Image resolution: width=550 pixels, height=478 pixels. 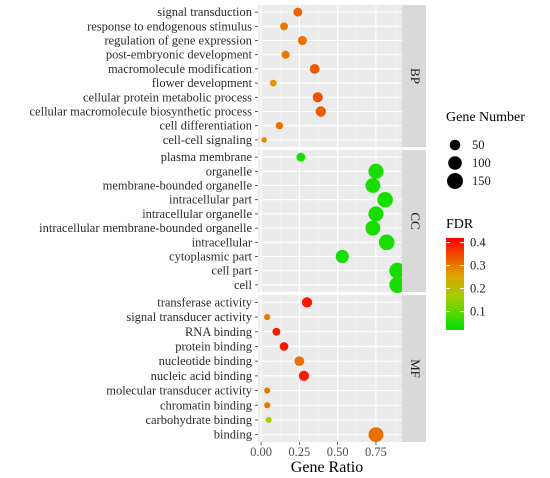 What do you see at coordinates (330, 368) in the screenshot?
I see `panel-background` at bounding box center [330, 368].